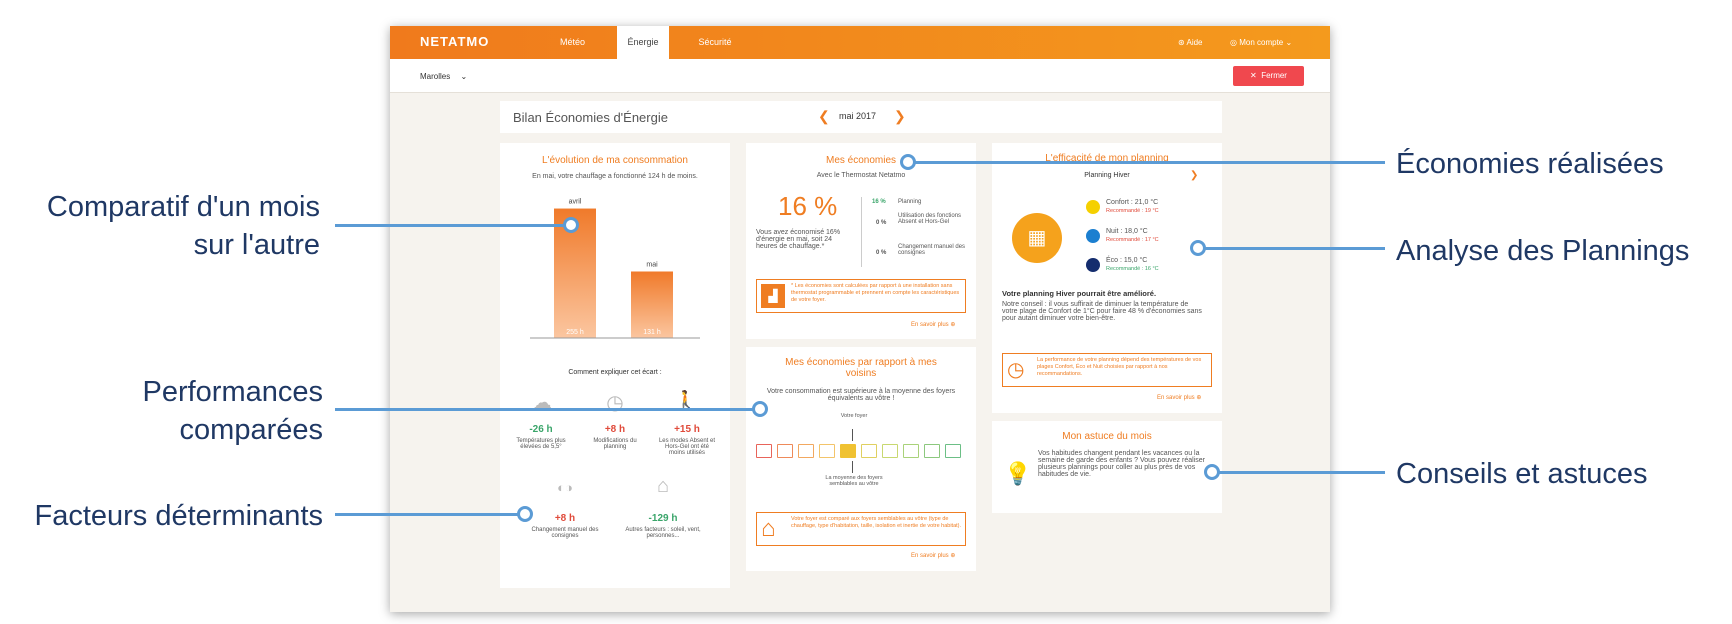  What do you see at coordinates (852, 435) in the screenshot?
I see `pointer-line` at bounding box center [852, 435].